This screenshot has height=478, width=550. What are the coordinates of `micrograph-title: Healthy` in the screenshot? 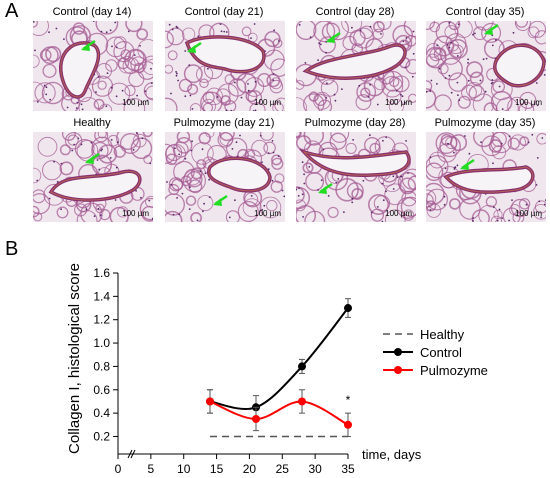 It's located at (92, 123).